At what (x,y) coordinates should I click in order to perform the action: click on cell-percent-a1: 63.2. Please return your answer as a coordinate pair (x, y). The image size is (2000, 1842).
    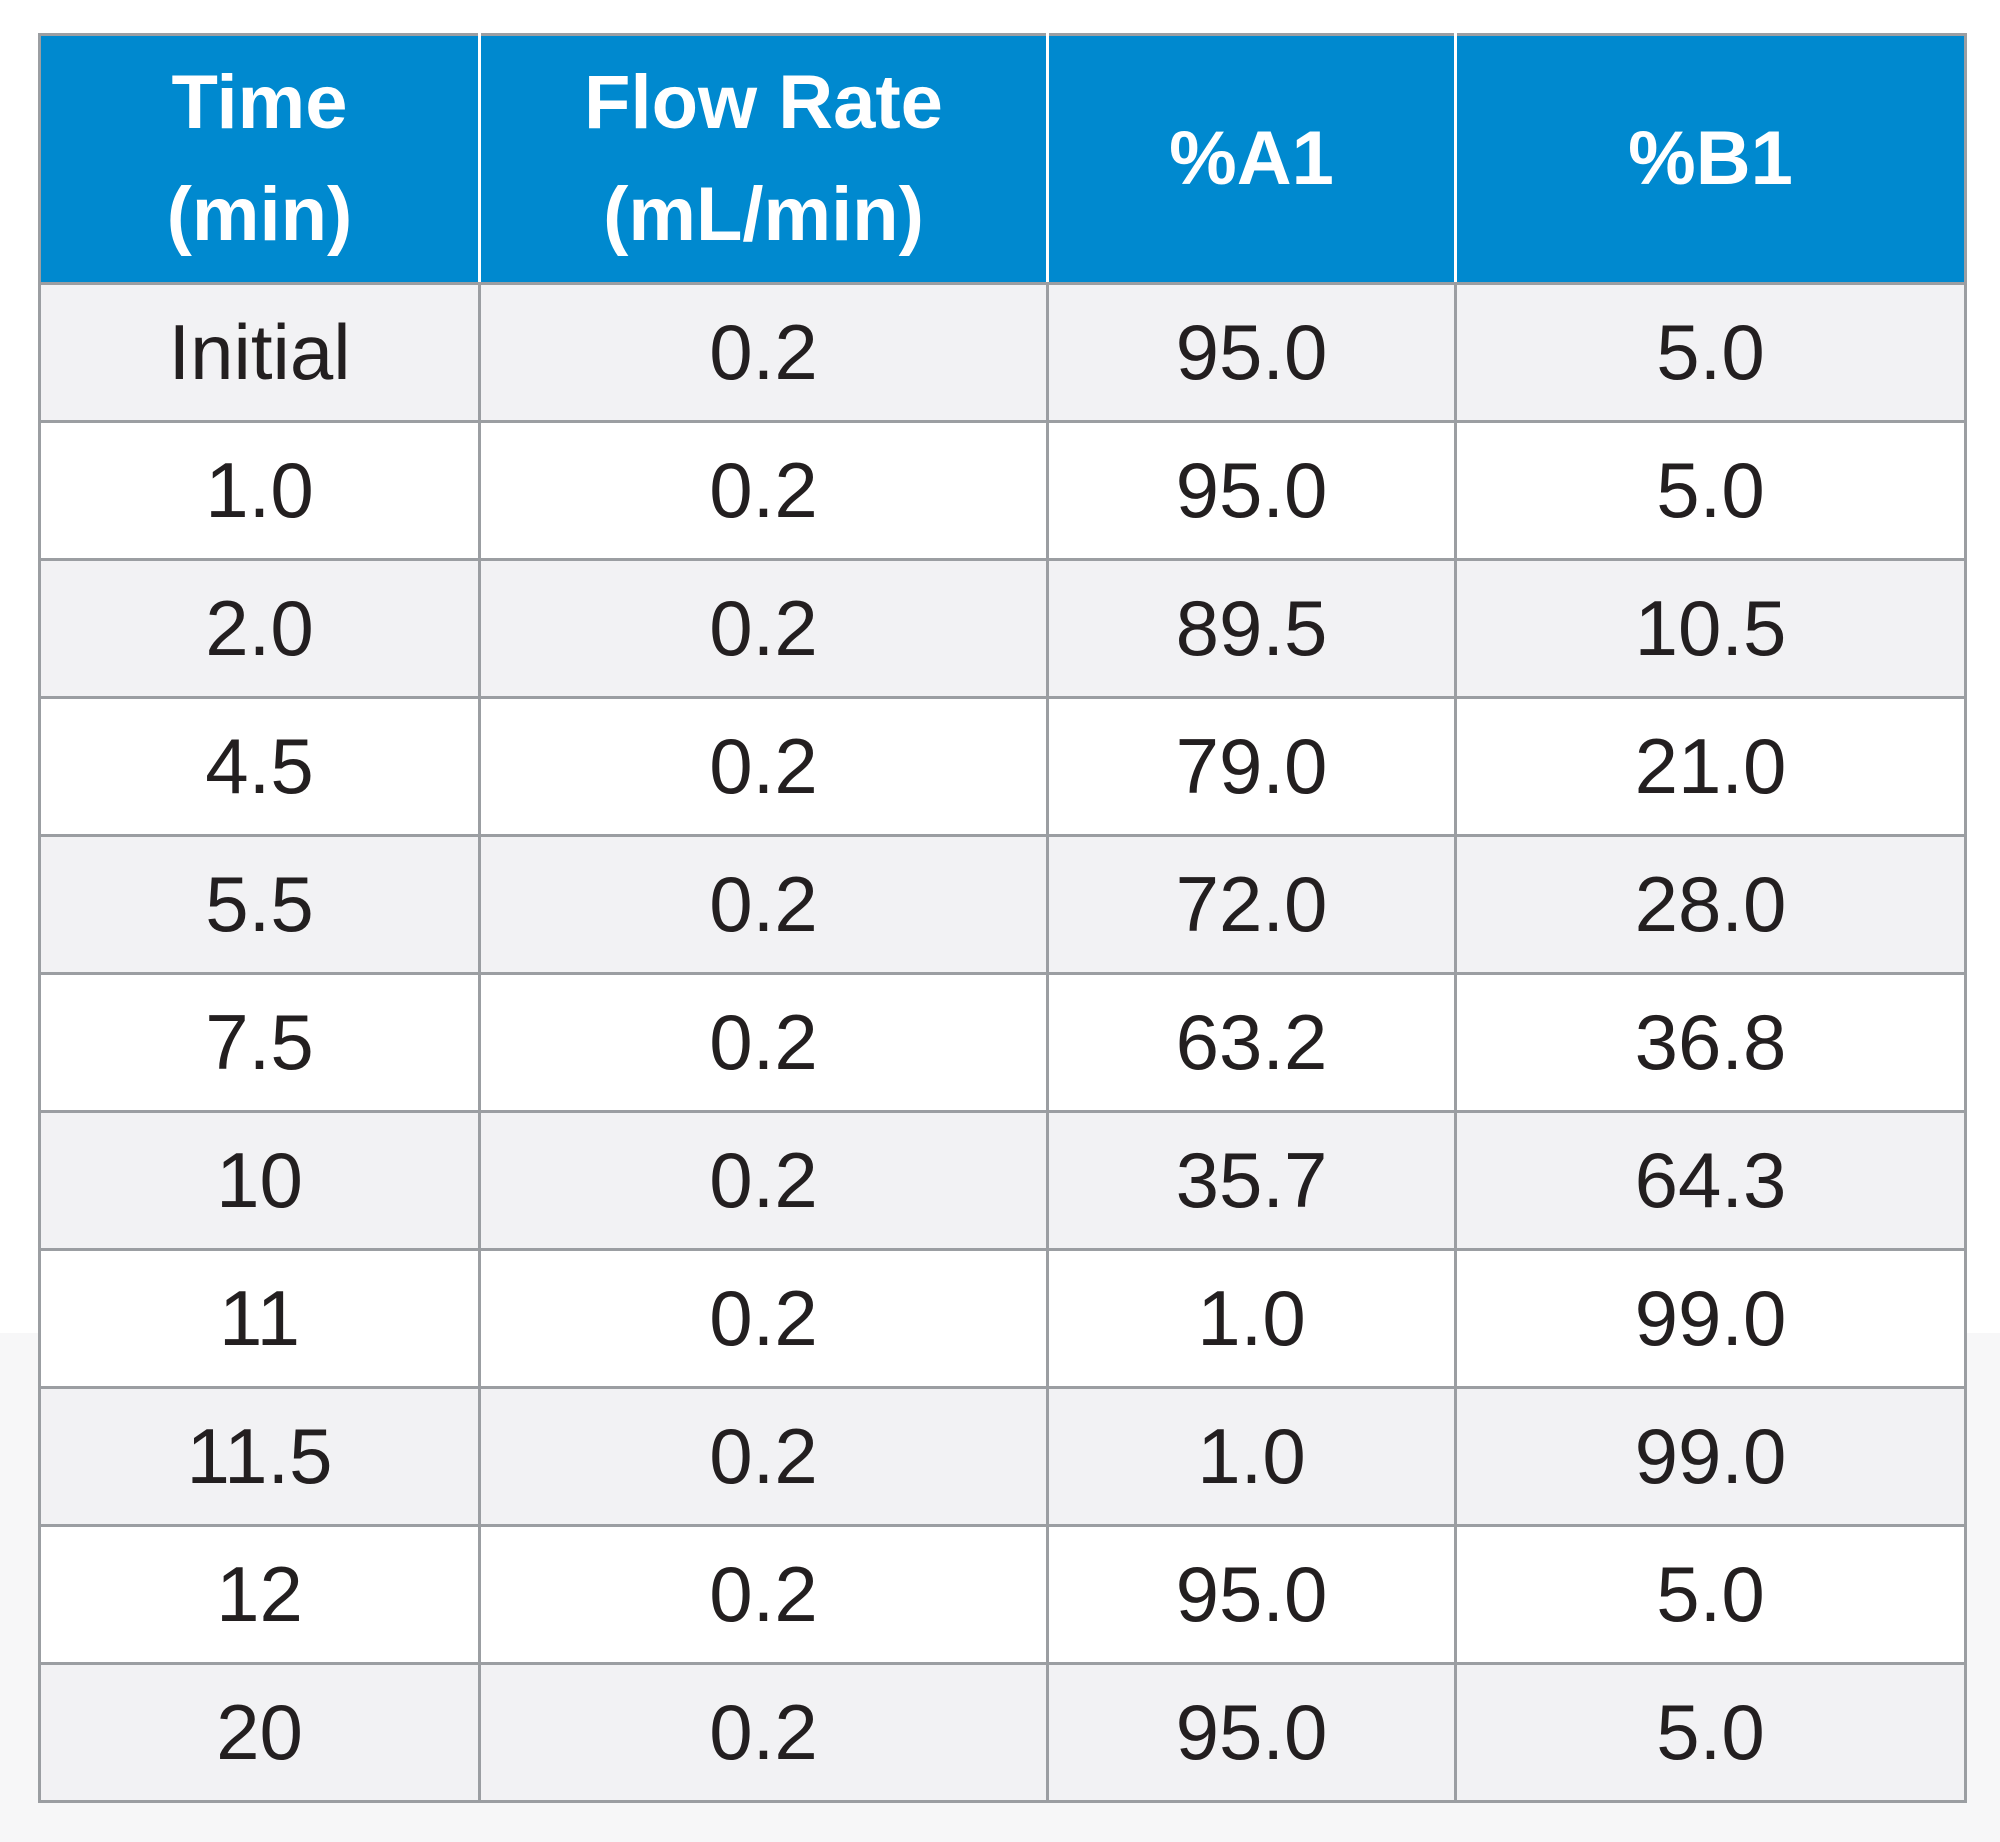
    Looking at the image, I should click on (1251, 1042).